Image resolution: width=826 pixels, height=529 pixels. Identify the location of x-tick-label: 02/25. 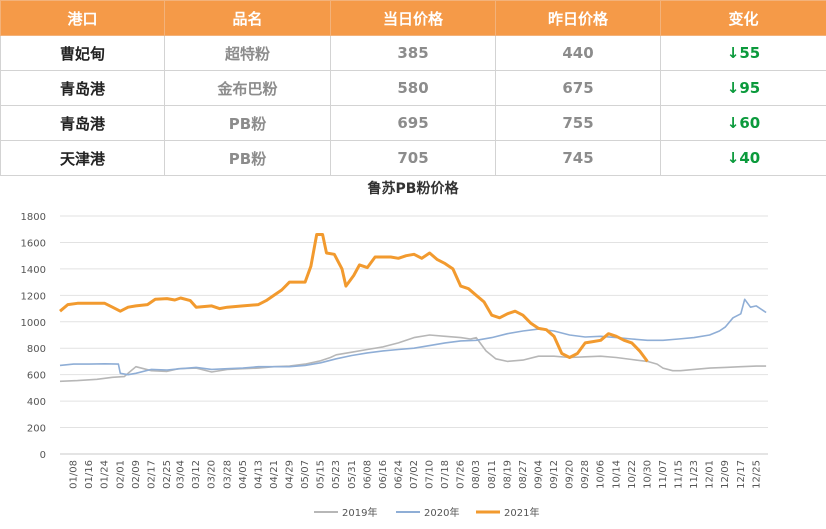
(167, 474).